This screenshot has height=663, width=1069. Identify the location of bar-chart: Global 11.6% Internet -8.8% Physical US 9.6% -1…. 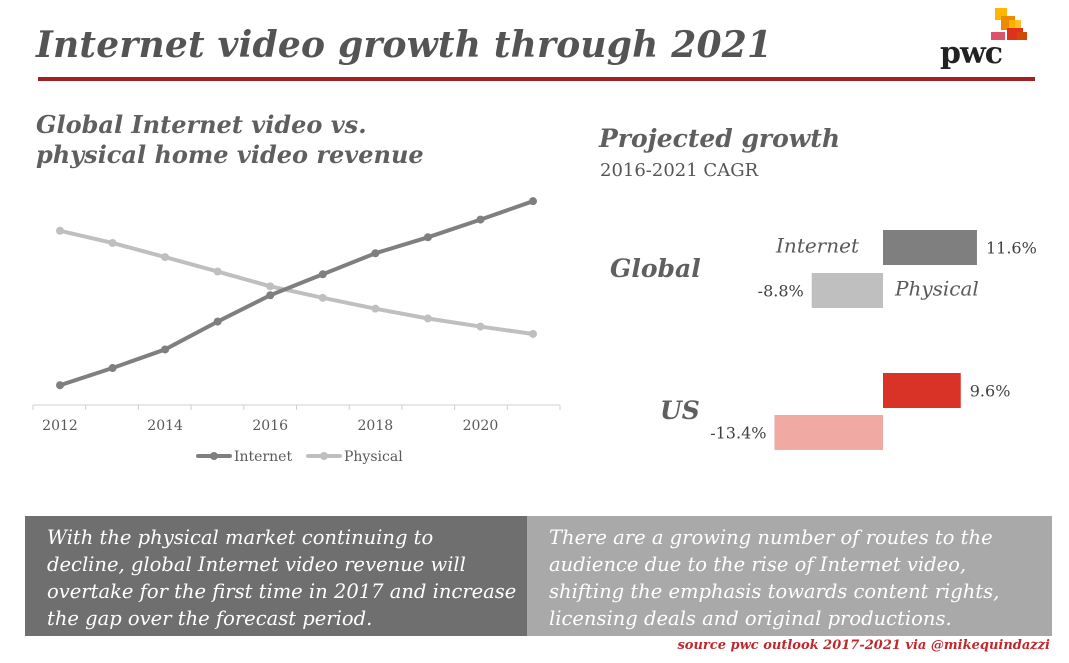
(823, 340).